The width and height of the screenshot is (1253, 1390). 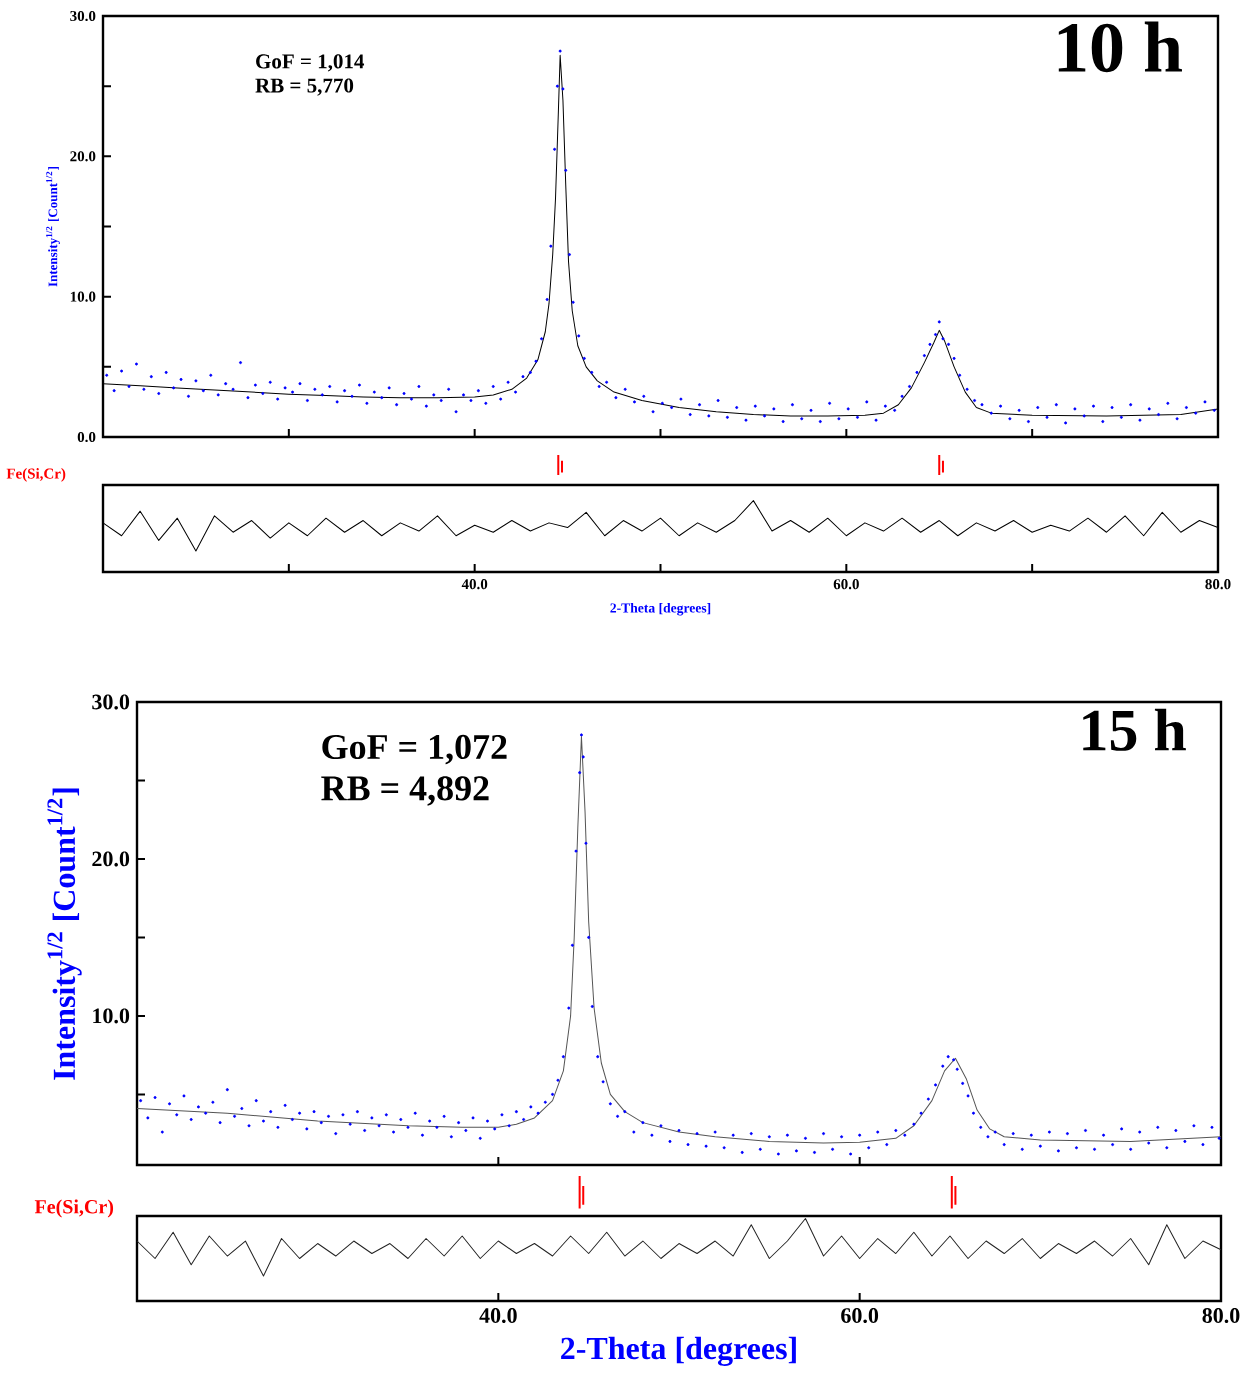 What do you see at coordinates (310, 63) in the screenshot?
I see `annotation: GoF = 1,014` at bounding box center [310, 63].